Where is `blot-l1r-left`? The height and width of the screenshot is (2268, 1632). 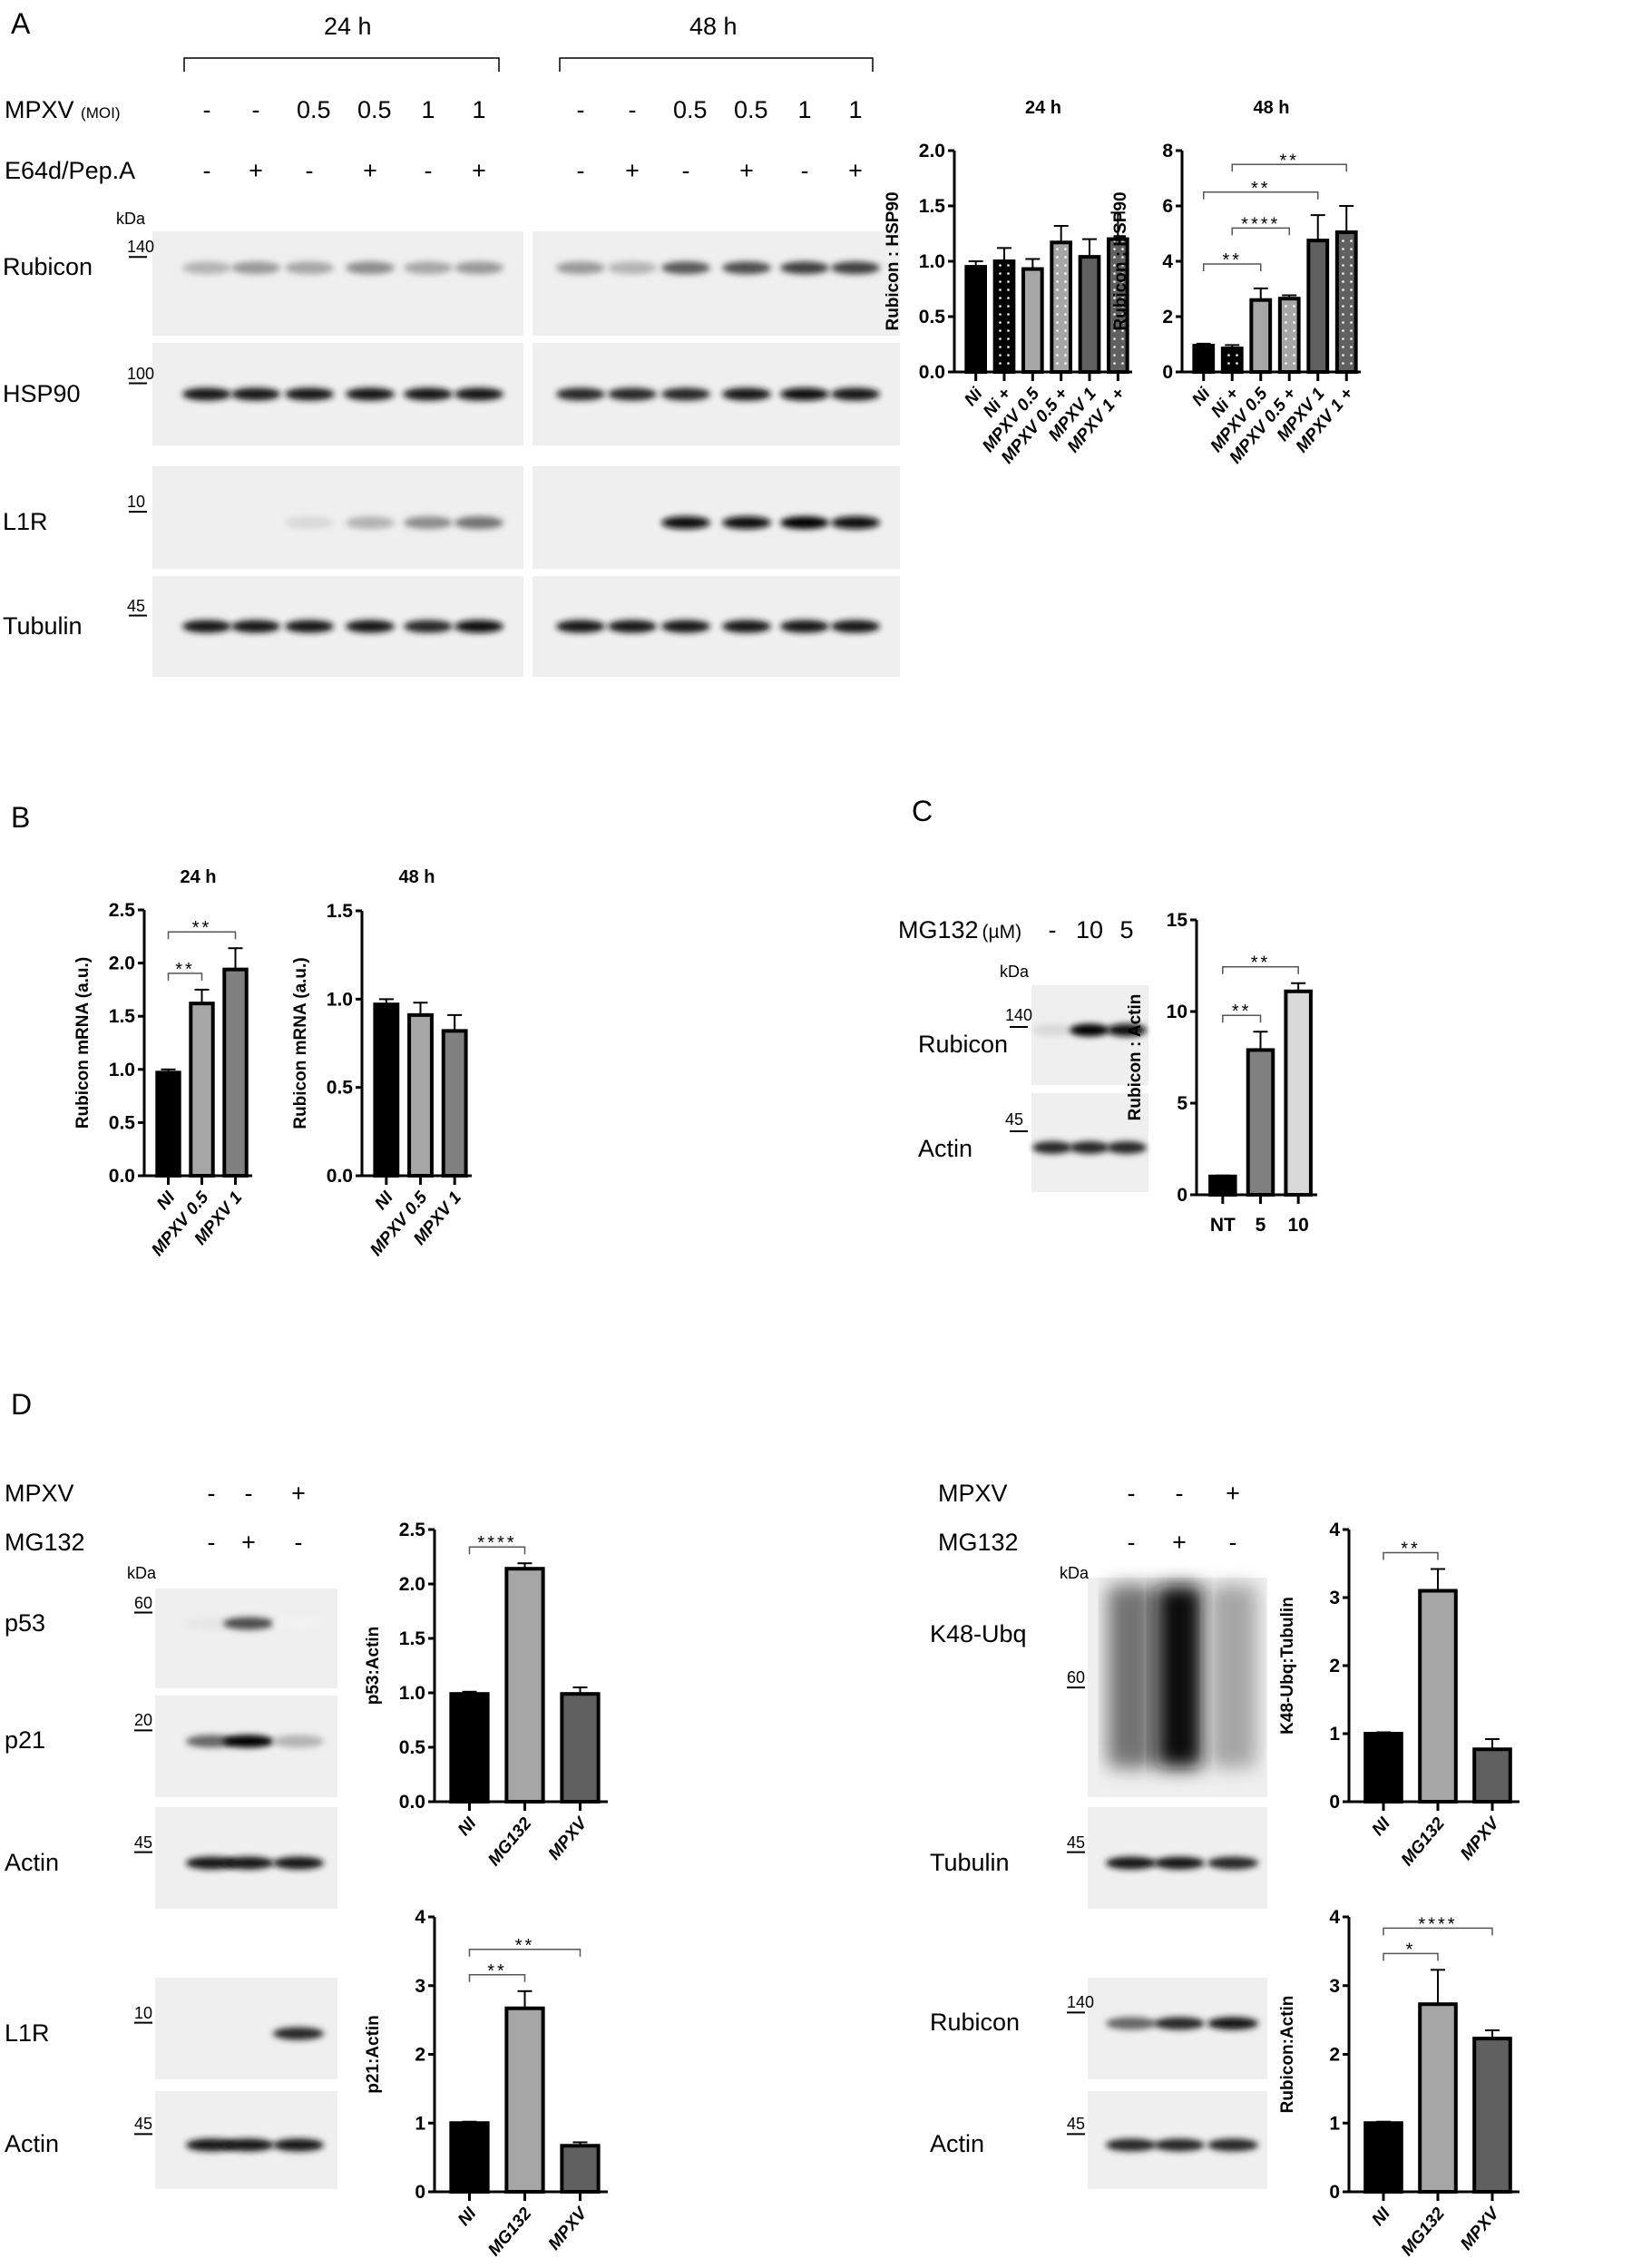
blot-l1r-left is located at coordinates (246, 2029).